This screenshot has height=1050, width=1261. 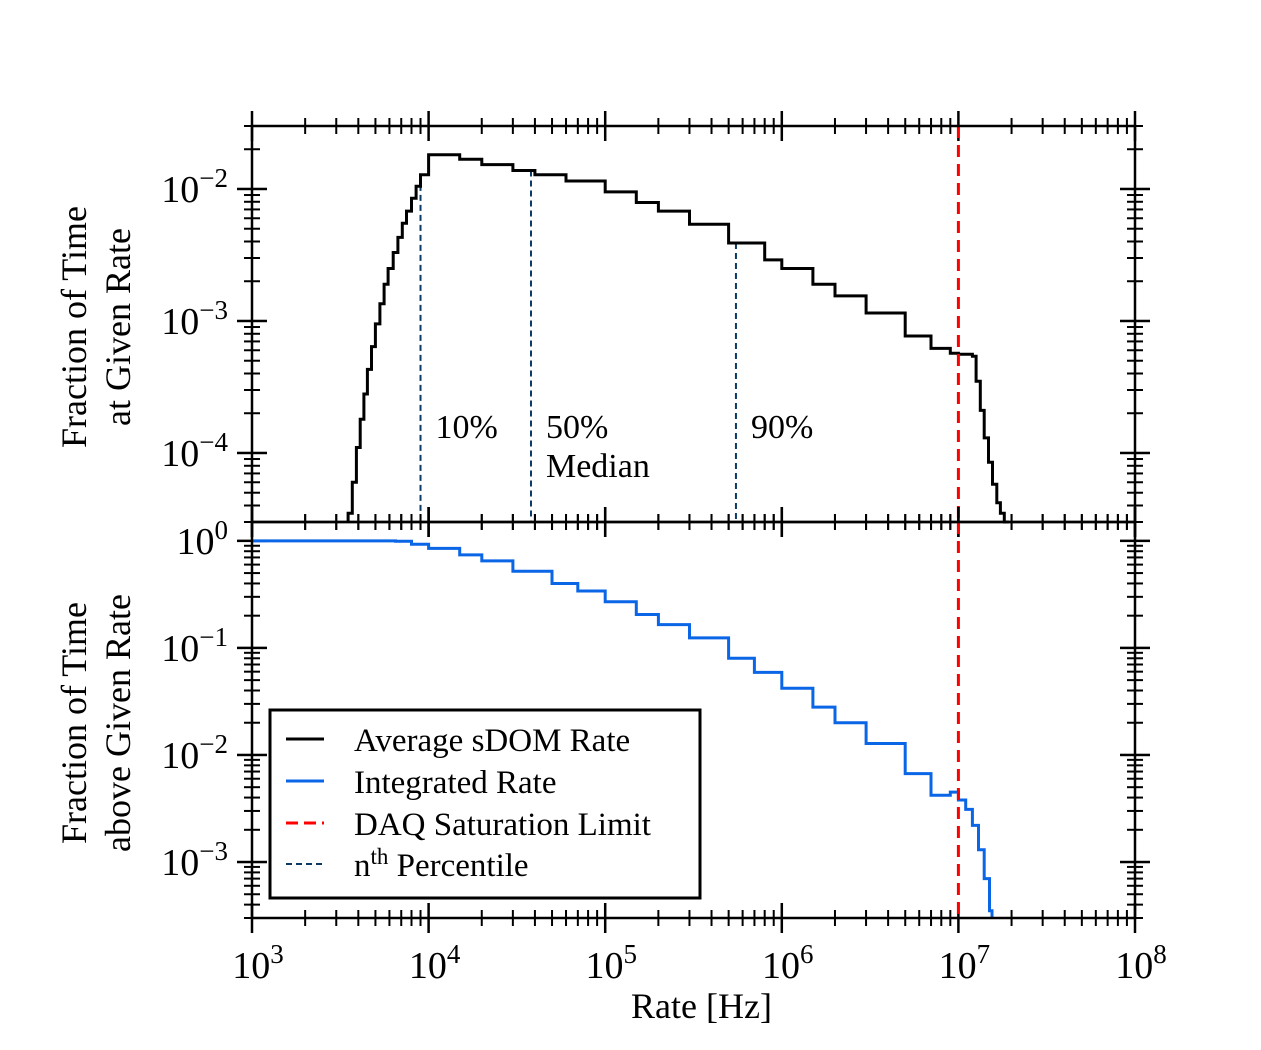 What do you see at coordinates (492, 741) in the screenshot?
I see `legend-label-average-sdom-rate: Average sDOM Rate` at bounding box center [492, 741].